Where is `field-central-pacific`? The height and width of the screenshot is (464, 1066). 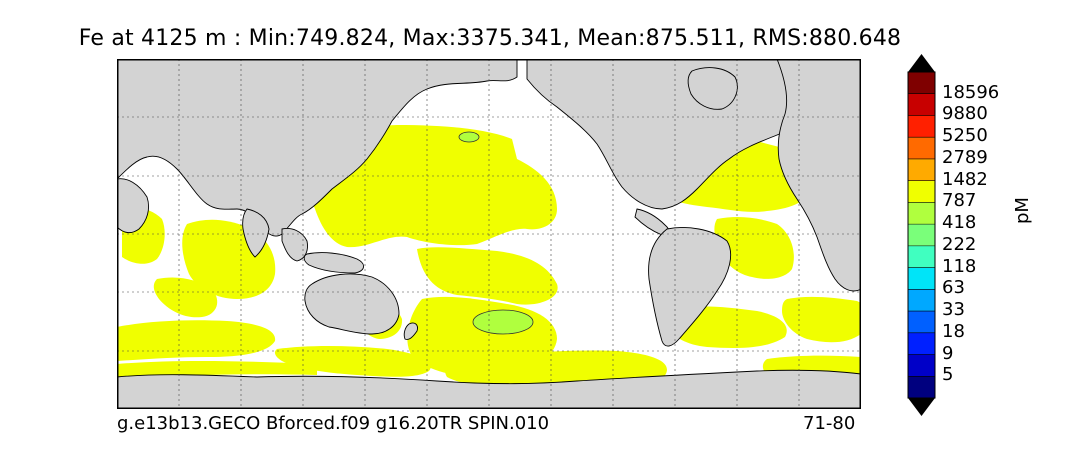
field-central-pacific is located at coordinates (487, 276).